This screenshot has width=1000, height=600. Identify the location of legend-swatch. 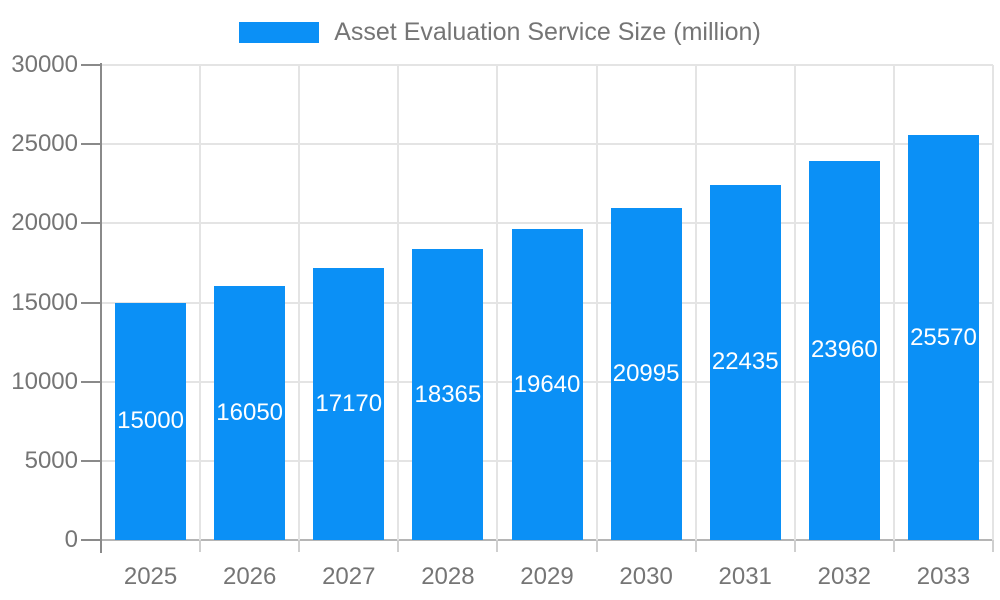
(279, 32).